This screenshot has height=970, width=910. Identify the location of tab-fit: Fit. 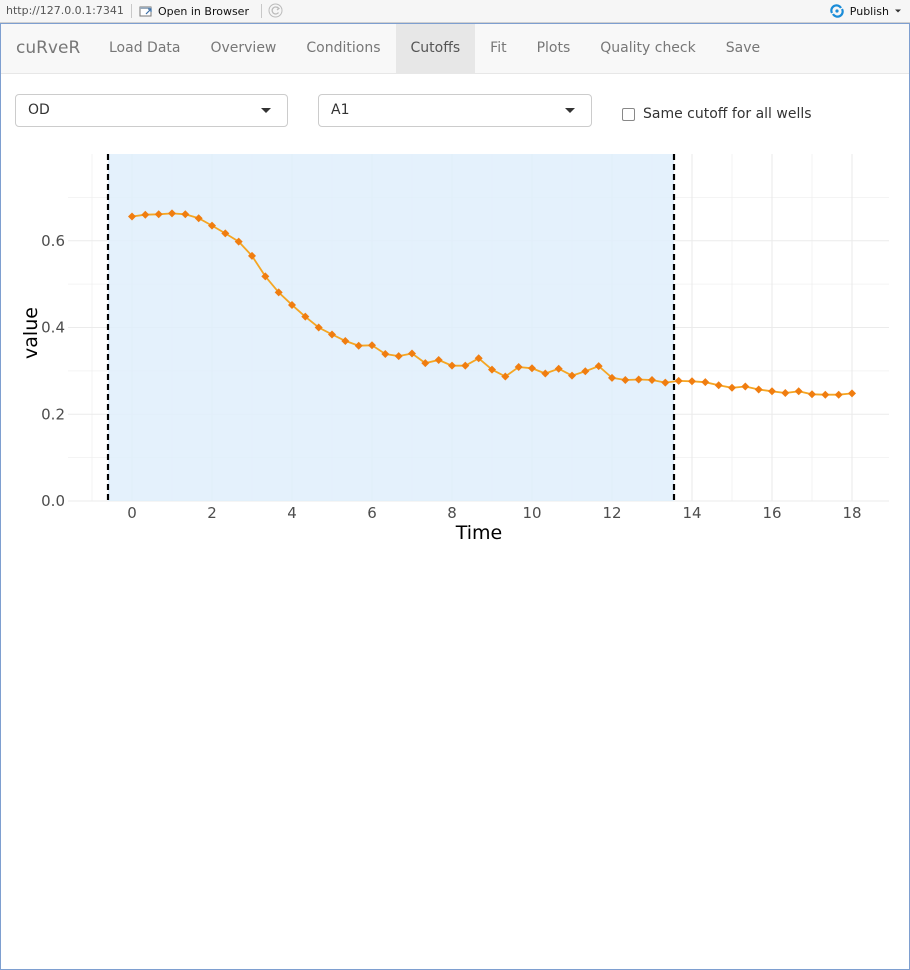
(498, 48).